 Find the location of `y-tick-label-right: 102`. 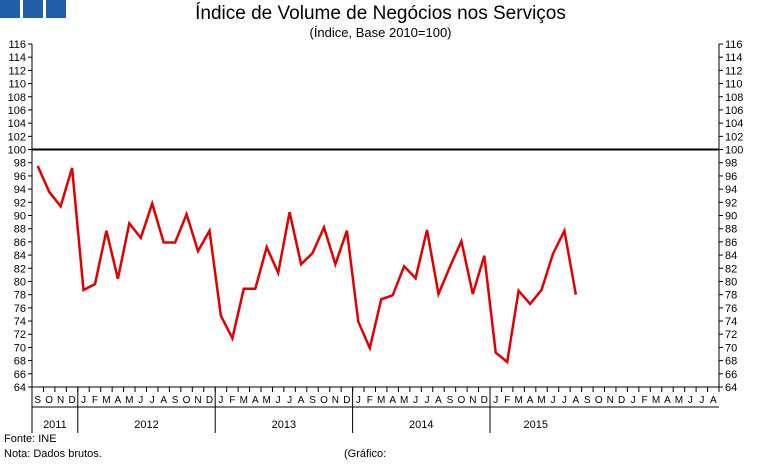

y-tick-label-right: 102 is located at coordinates (734, 137).